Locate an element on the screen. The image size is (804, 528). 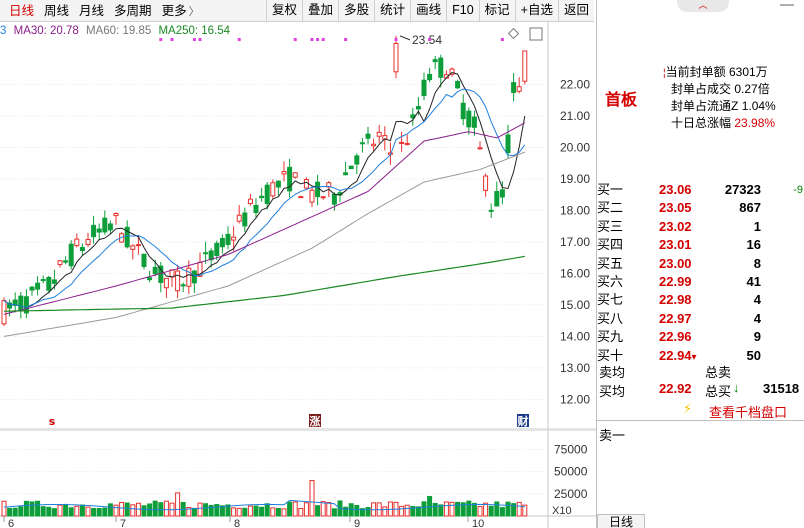
tab-daily: 日线 is located at coordinates (22, 11).